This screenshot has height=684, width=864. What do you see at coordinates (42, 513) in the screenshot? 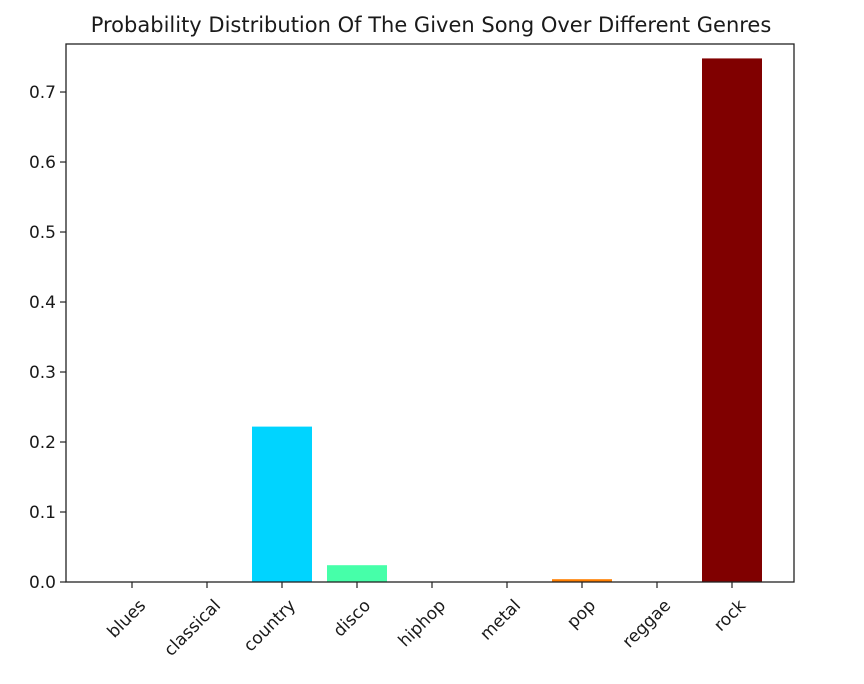
I see `y-tick-label: 0.1` at bounding box center [42, 513].